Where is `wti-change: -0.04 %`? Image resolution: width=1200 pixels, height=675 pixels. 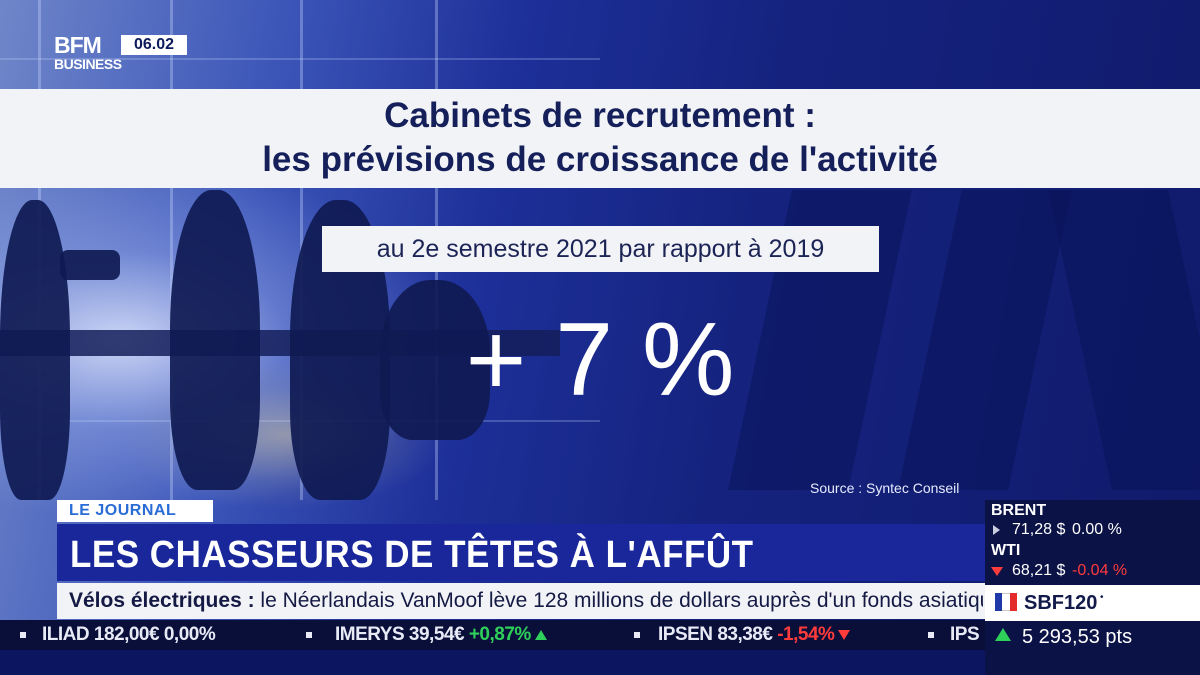
wti-change: -0.04 % is located at coordinates (1100, 570).